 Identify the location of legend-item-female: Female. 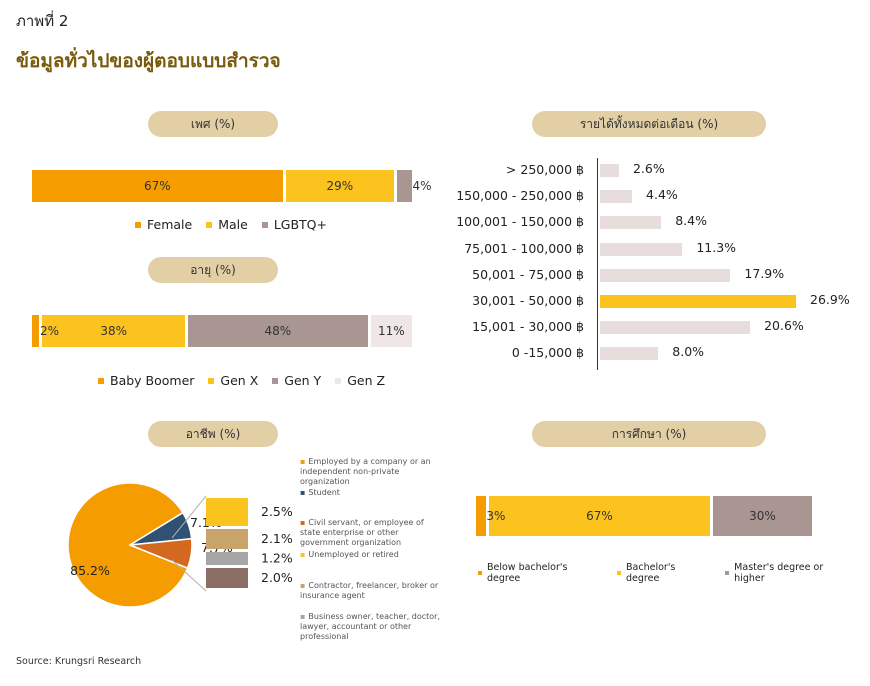
(163, 224).